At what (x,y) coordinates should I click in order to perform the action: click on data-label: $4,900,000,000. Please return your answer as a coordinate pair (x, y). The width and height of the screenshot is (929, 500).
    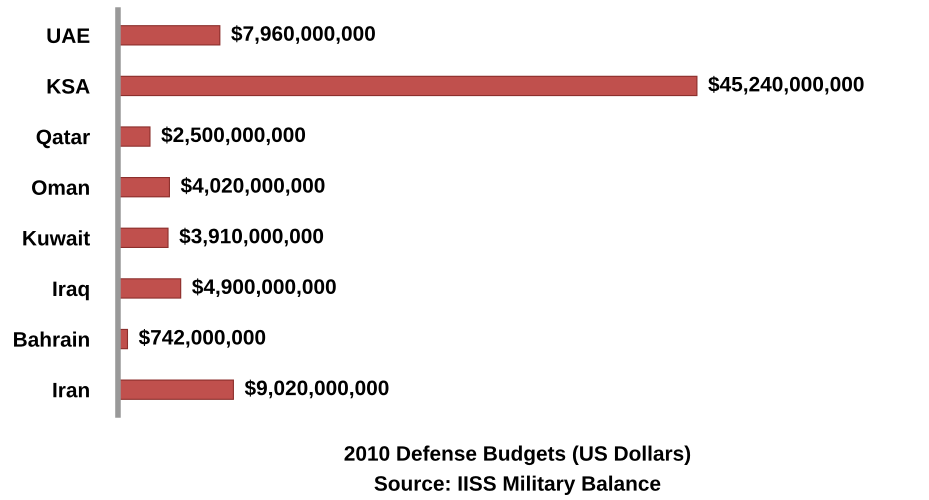
    Looking at the image, I should click on (264, 288).